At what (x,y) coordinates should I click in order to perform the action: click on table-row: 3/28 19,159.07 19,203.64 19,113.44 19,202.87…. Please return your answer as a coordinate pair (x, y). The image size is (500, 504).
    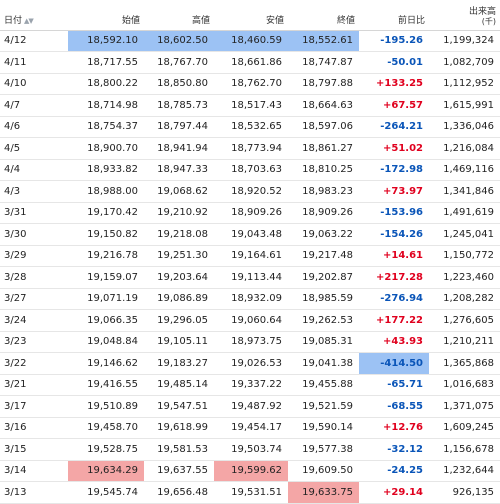
    Looking at the image, I should click on (250, 277).